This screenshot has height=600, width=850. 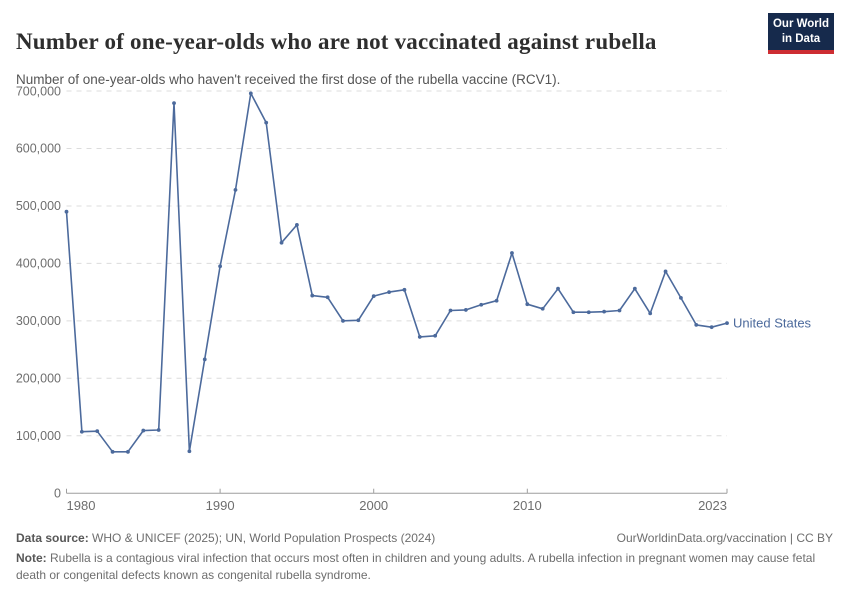 What do you see at coordinates (38, 149) in the screenshot?
I see `y-tick-label: 600,000` at bounding box center [38, 149].